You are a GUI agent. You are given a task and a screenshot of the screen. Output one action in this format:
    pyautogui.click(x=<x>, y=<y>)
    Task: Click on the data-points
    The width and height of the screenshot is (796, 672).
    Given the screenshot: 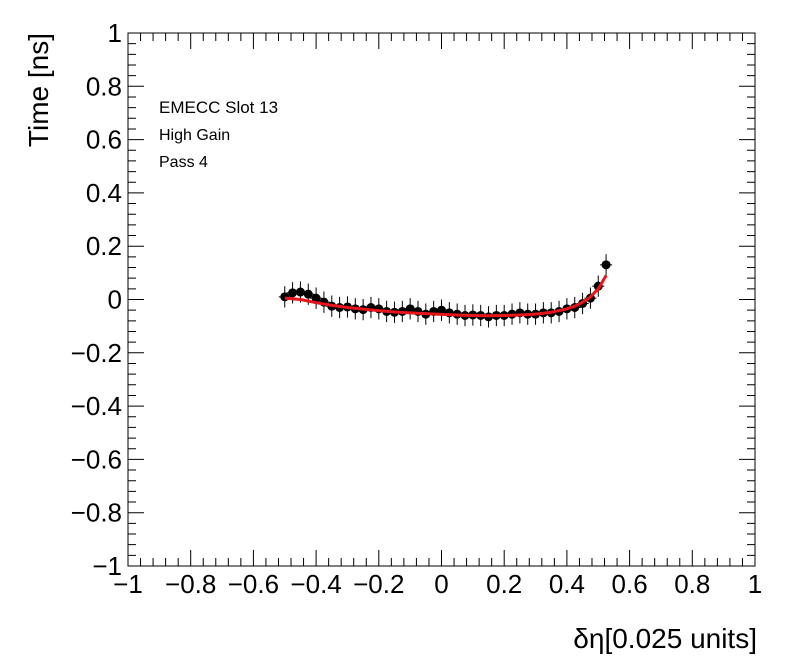 What is the action you would take?
    pyautogui.click(x=445, y=291)
    